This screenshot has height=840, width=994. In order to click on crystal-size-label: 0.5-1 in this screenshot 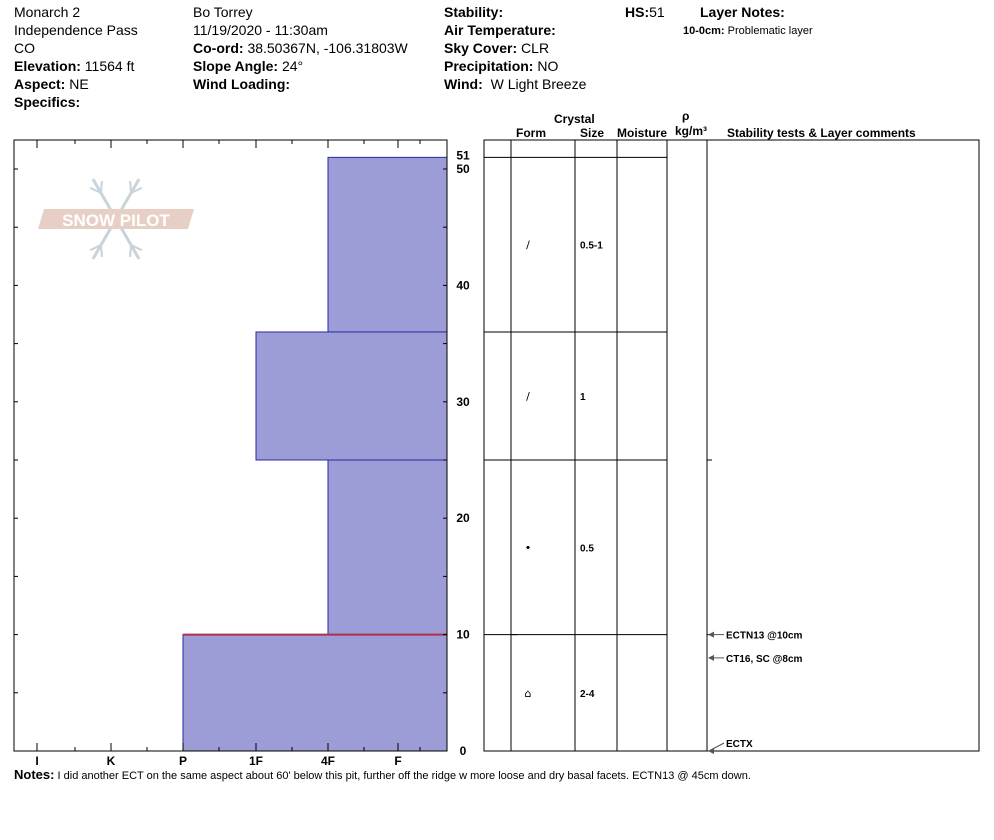, I will do `click(591, 246)`.